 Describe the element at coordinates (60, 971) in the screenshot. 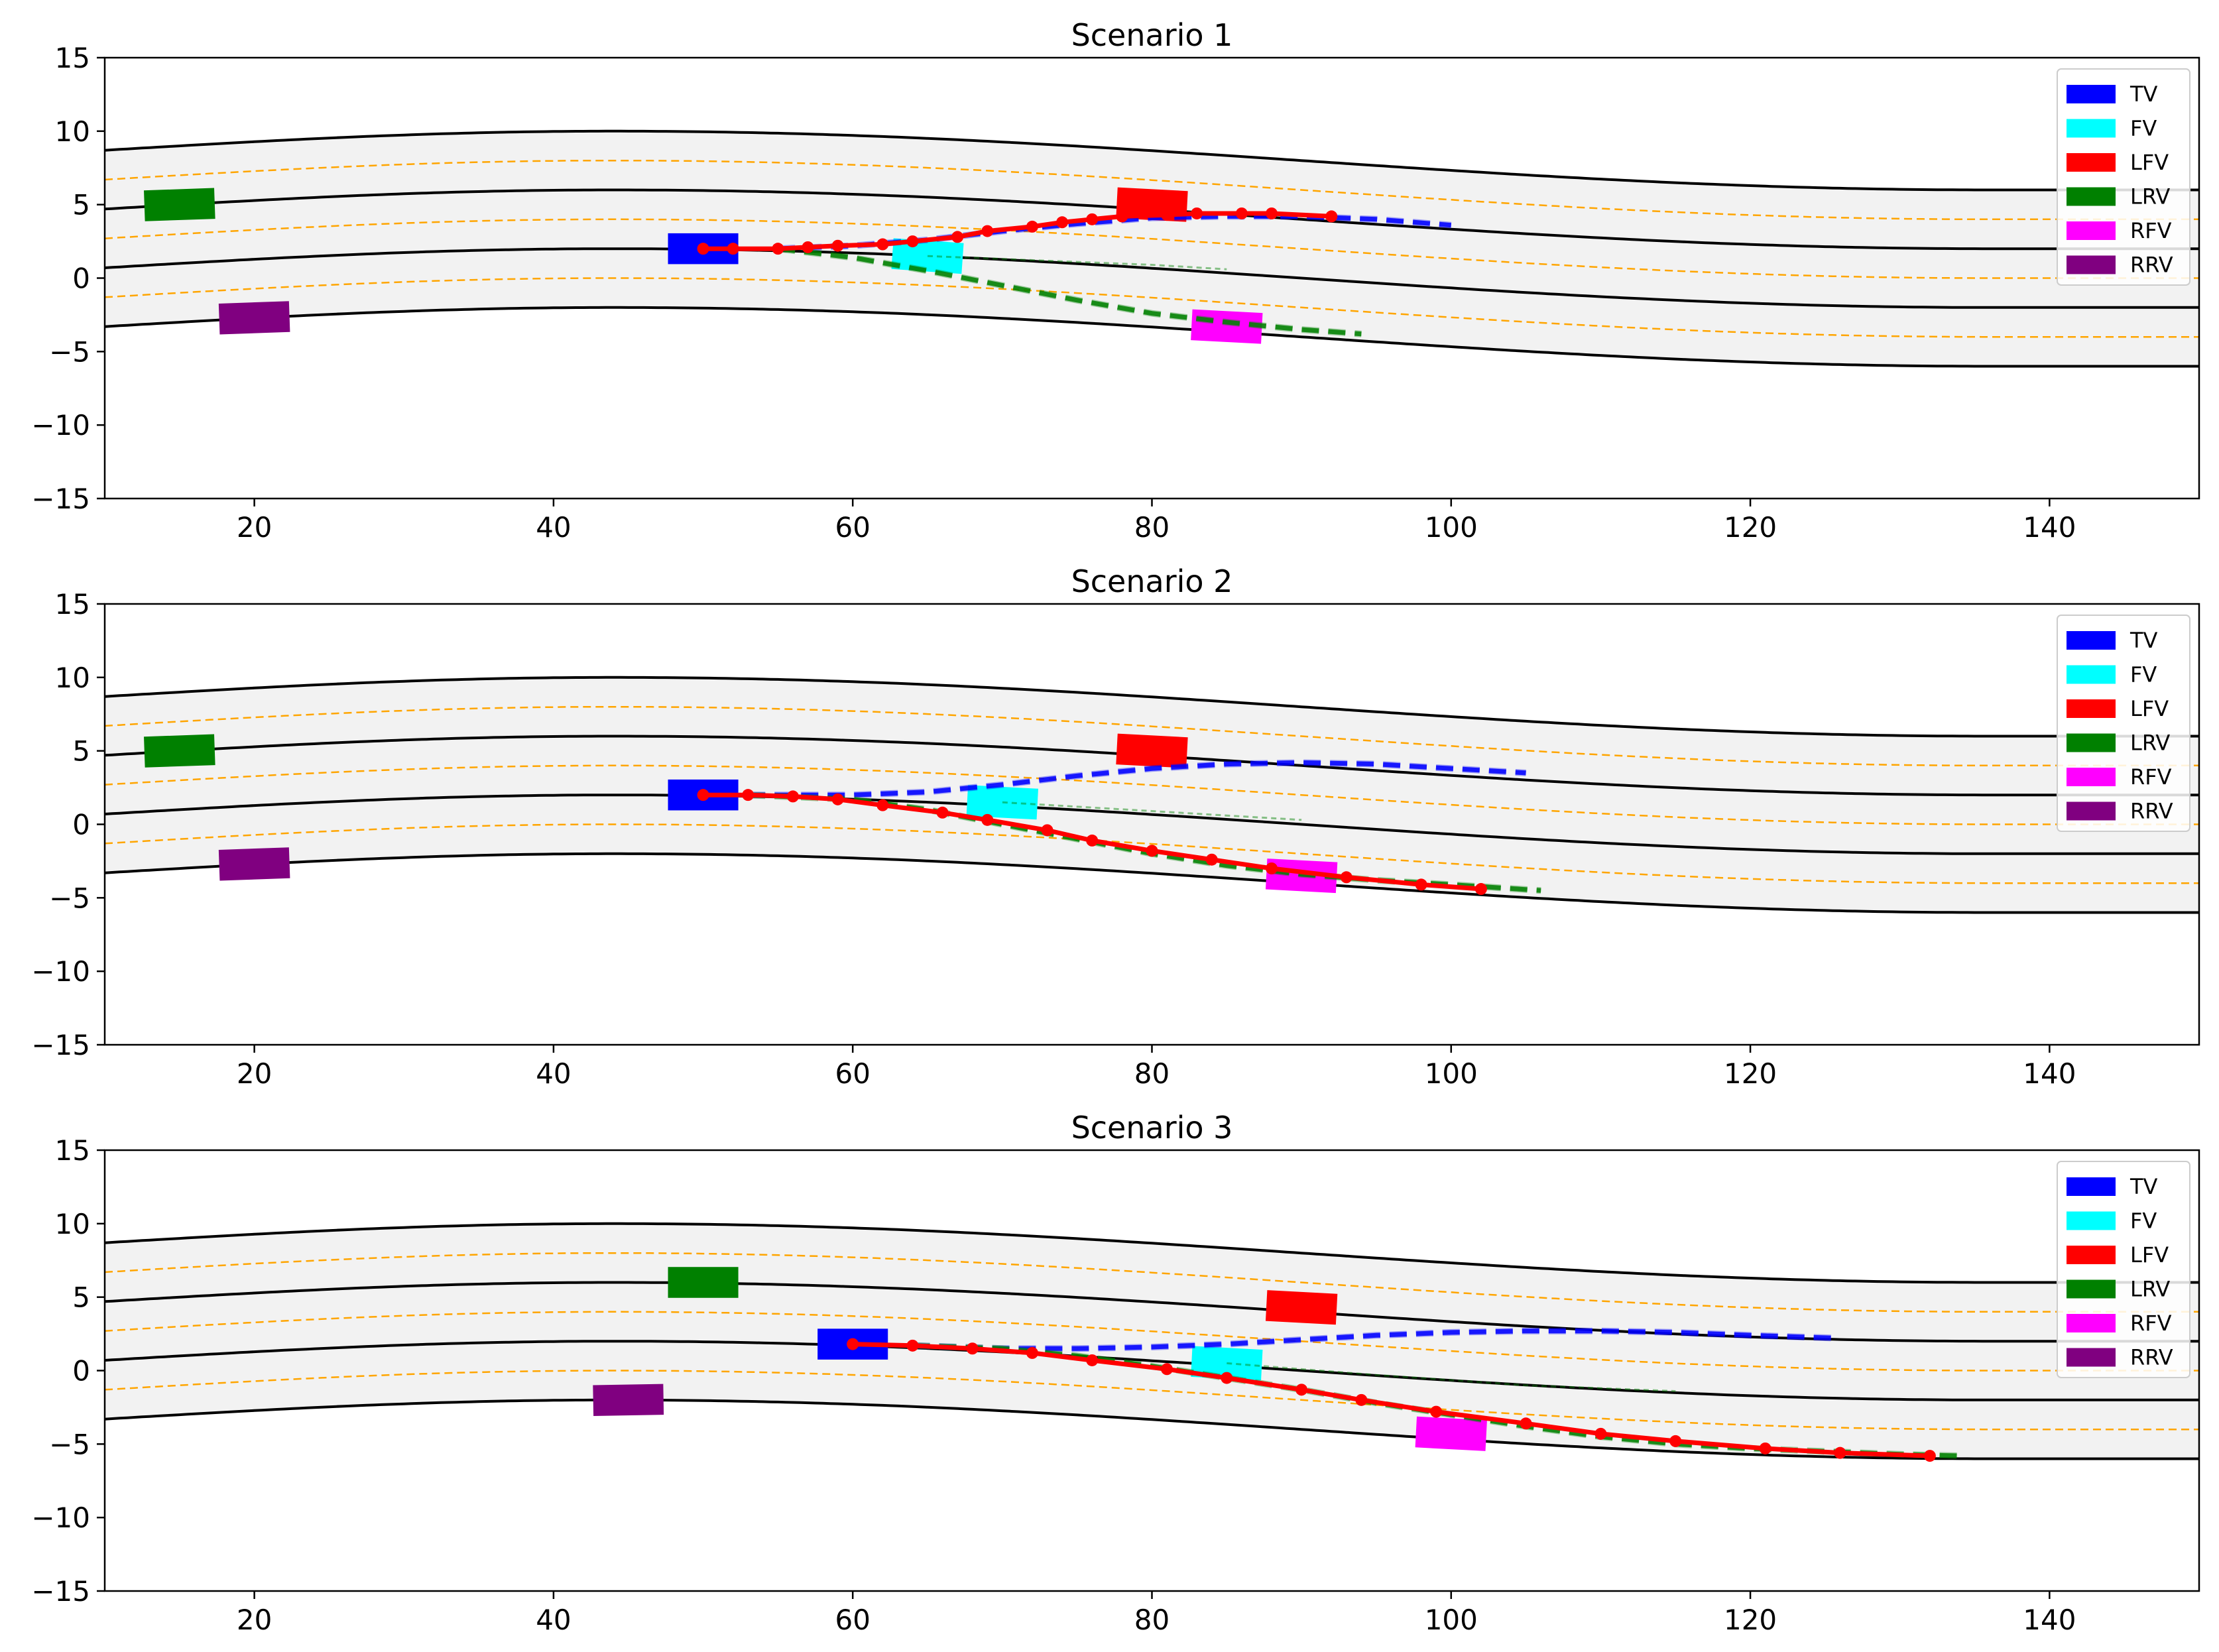

I see `y-tick-label: −10` at that location.